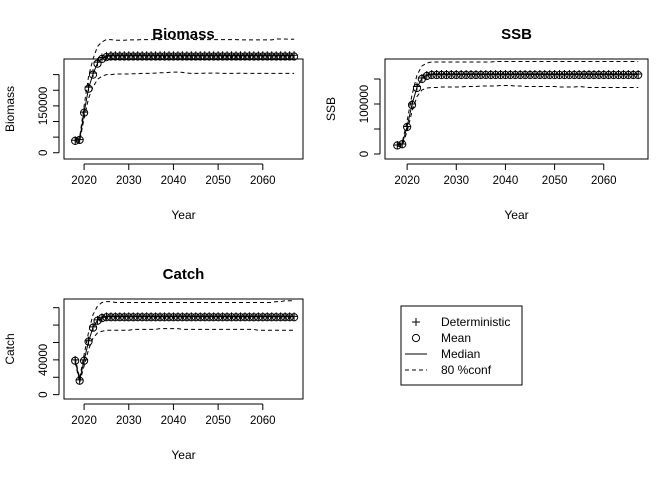 This screenshot has width=672, height=480. What do you see at coordinates (460, 354) in the screenshot?
I see `legend-label: Median` at bounding box center [460, 354].